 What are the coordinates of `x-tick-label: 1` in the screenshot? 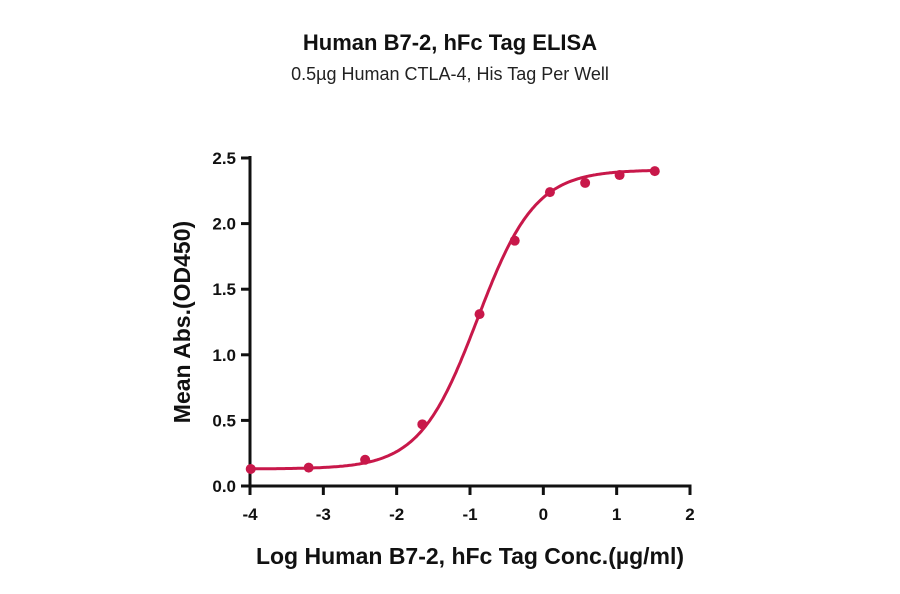 It's located at (616, 514).